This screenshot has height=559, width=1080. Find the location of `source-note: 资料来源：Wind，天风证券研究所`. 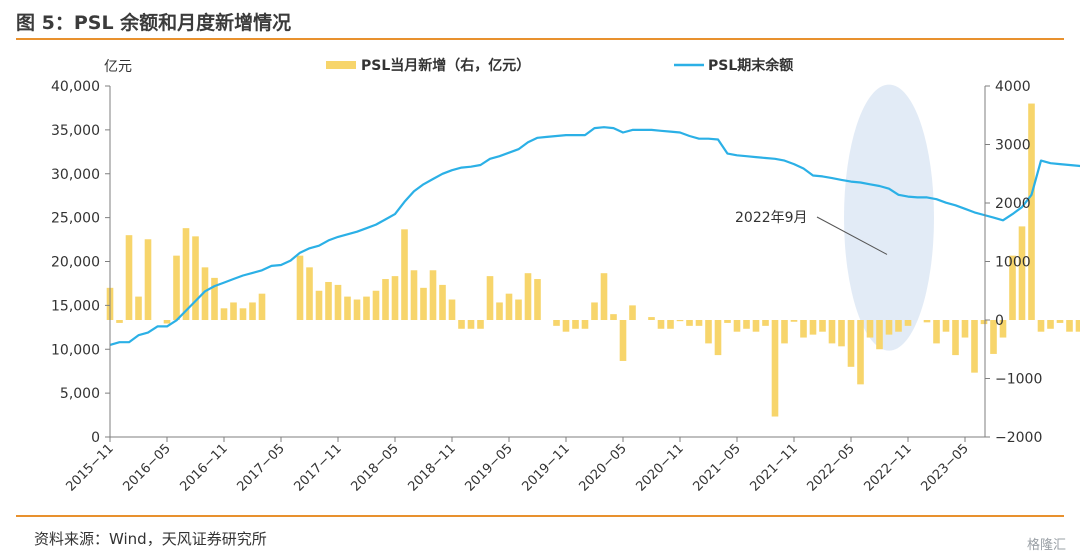

source-note: 资料来源：Wind，天风证券研究所 is located at coordinates (150, 539).